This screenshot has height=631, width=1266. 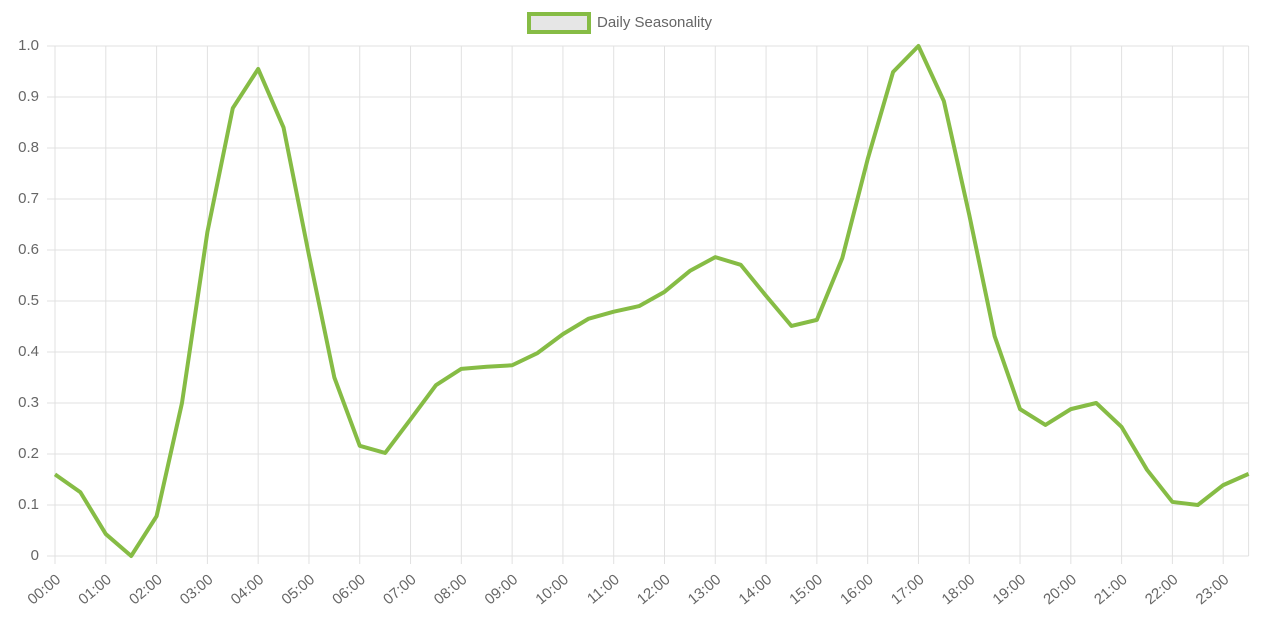 I want to click on x-tick-label: 14:00, so click(x=756, y=589).